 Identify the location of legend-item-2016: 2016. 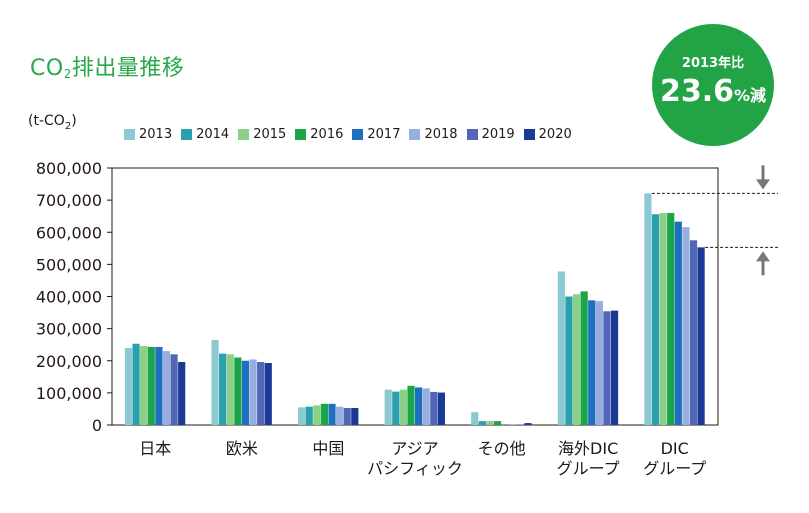
(319, 134).